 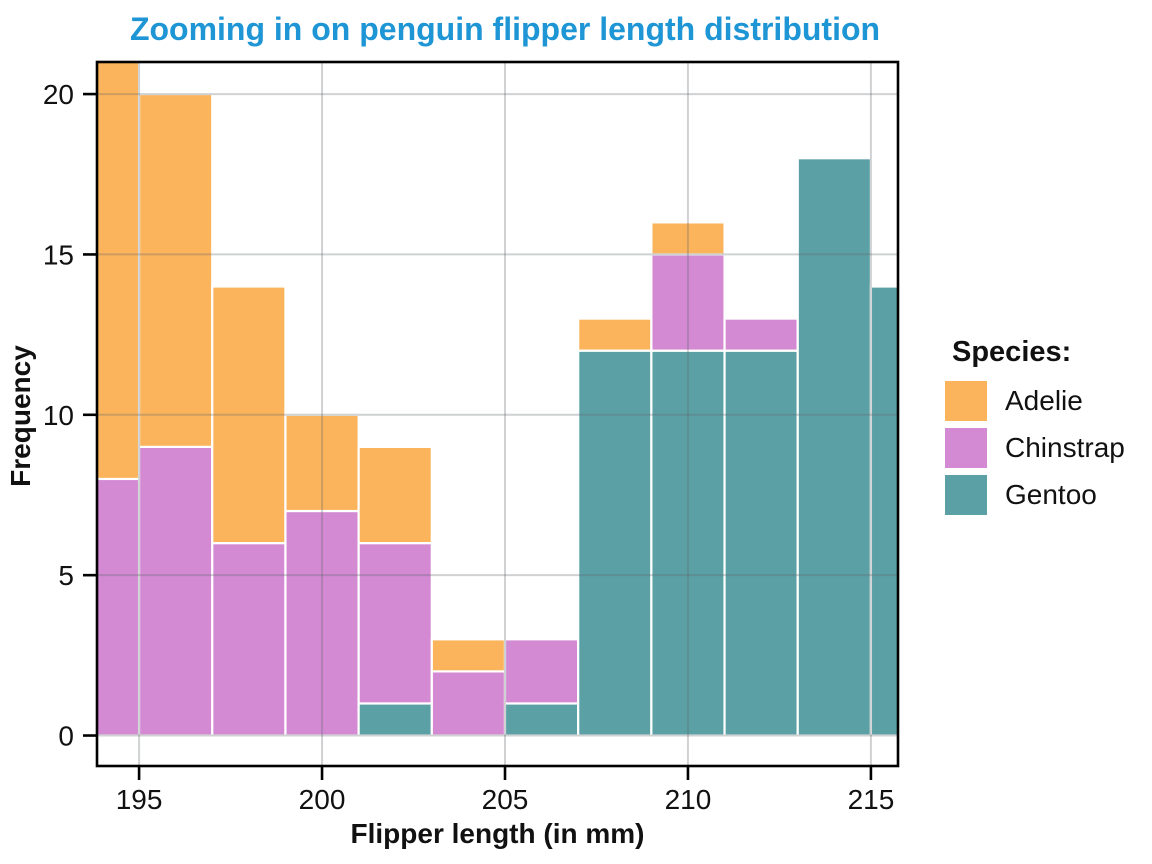 I want to click on x-axis-title: Flipper length (in mm), so click(x=497, y=833).